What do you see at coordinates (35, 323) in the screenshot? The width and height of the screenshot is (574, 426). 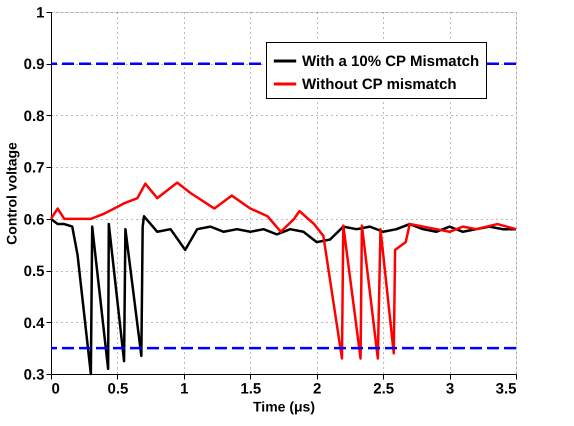 I see `y-tick-label: 0.4` at bounding box center [35, 323].